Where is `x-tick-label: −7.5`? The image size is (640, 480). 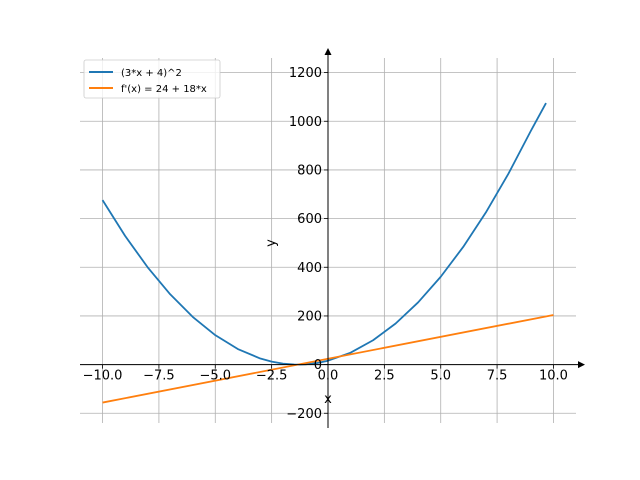 x-tick-label: −7.5 is located at coordinates (159, 376).